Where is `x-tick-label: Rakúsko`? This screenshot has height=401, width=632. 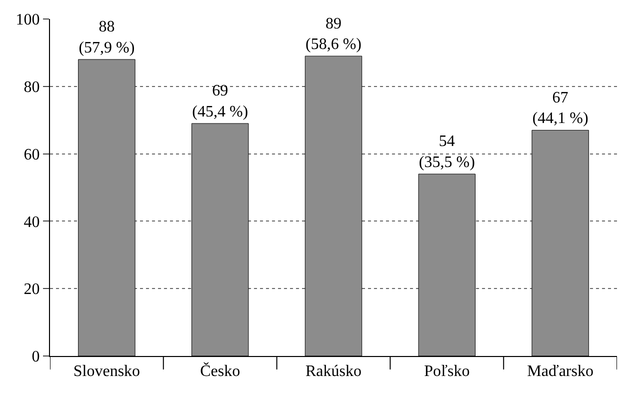 x-tick-label: Rakúsko is located at coordinates (334, 371).